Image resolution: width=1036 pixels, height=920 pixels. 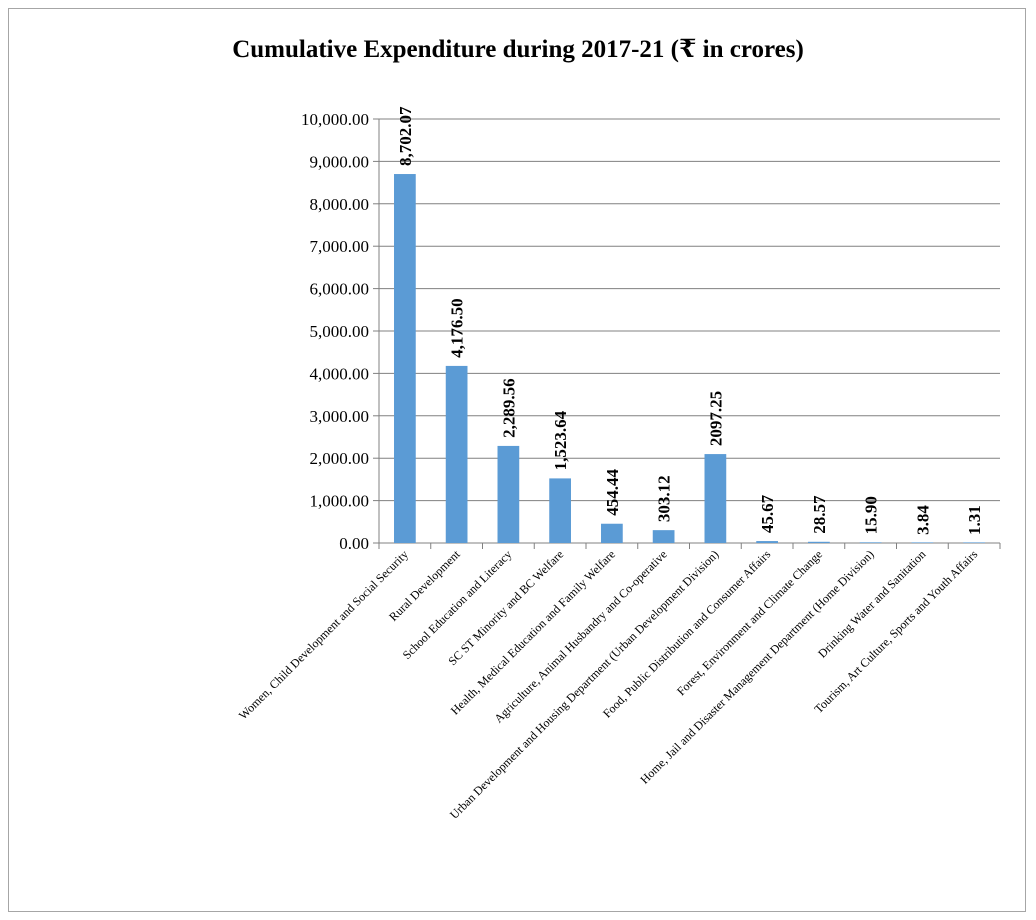 I want to click on category-label: School Education and Literacy, so click(x=457, y=604).